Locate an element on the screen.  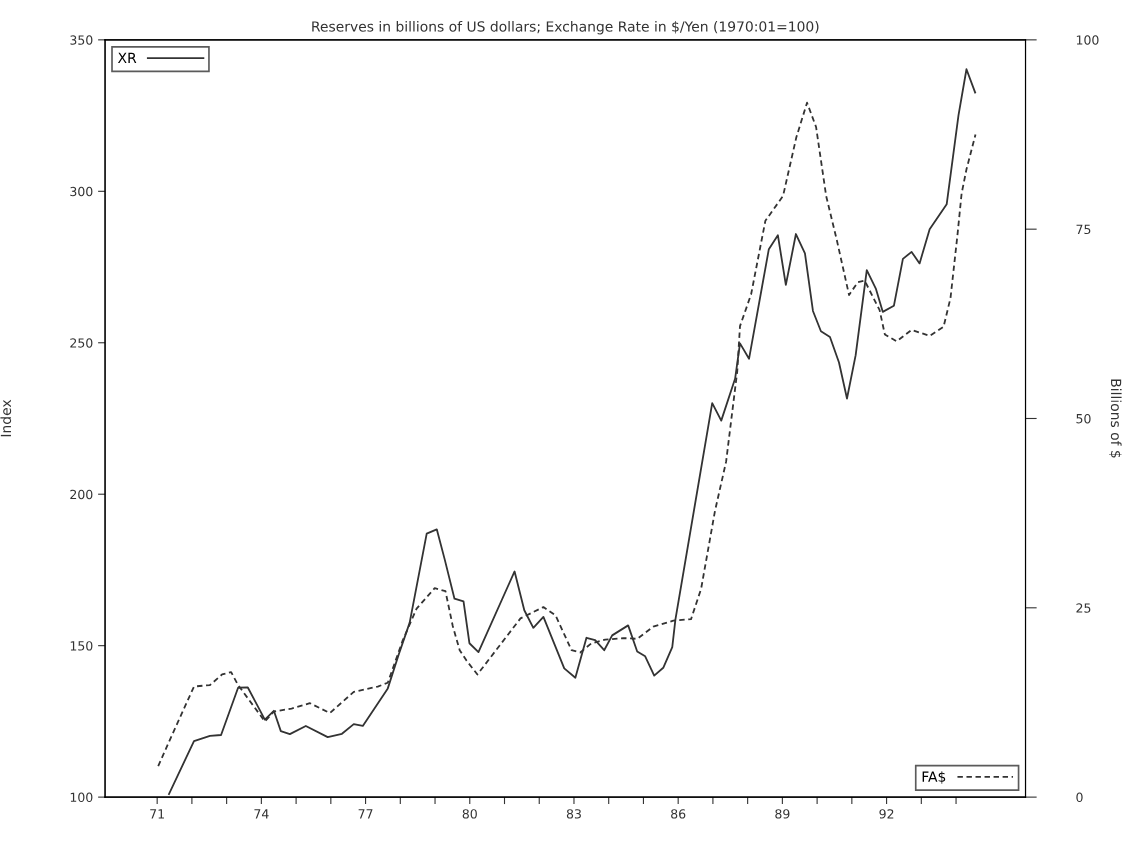
x-tick-label: 86 is located at coordinates (678, 814).